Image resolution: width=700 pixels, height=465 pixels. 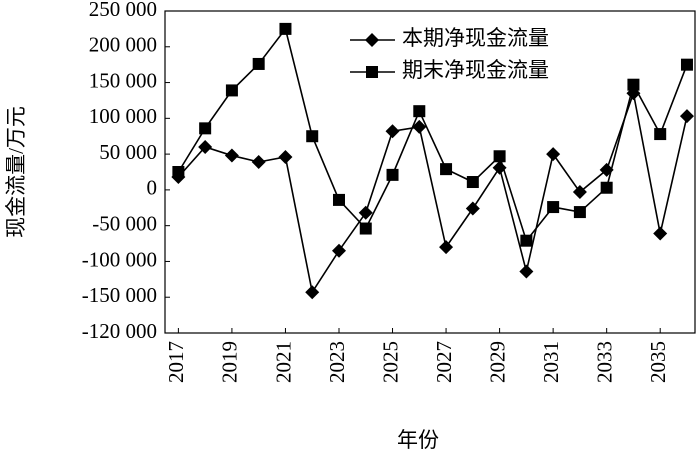 What do you see at coordinates (390, 362) in the screenshot?
I see `x-tick-label: 2025` at bounding box center [390, 362].